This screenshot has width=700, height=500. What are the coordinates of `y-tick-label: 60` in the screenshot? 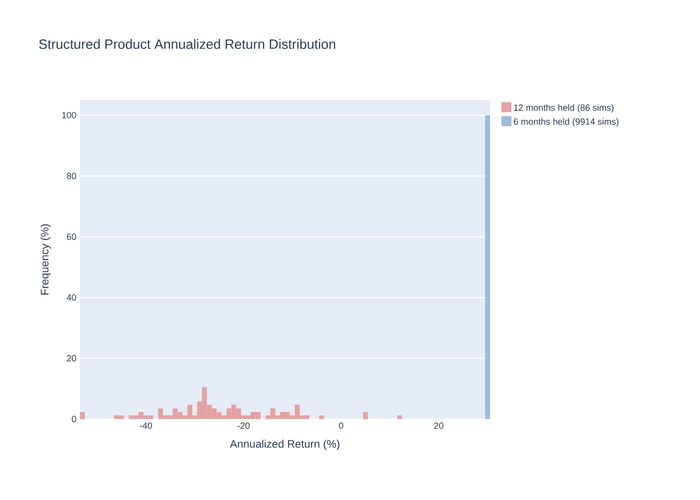 It's located at (71, 237).